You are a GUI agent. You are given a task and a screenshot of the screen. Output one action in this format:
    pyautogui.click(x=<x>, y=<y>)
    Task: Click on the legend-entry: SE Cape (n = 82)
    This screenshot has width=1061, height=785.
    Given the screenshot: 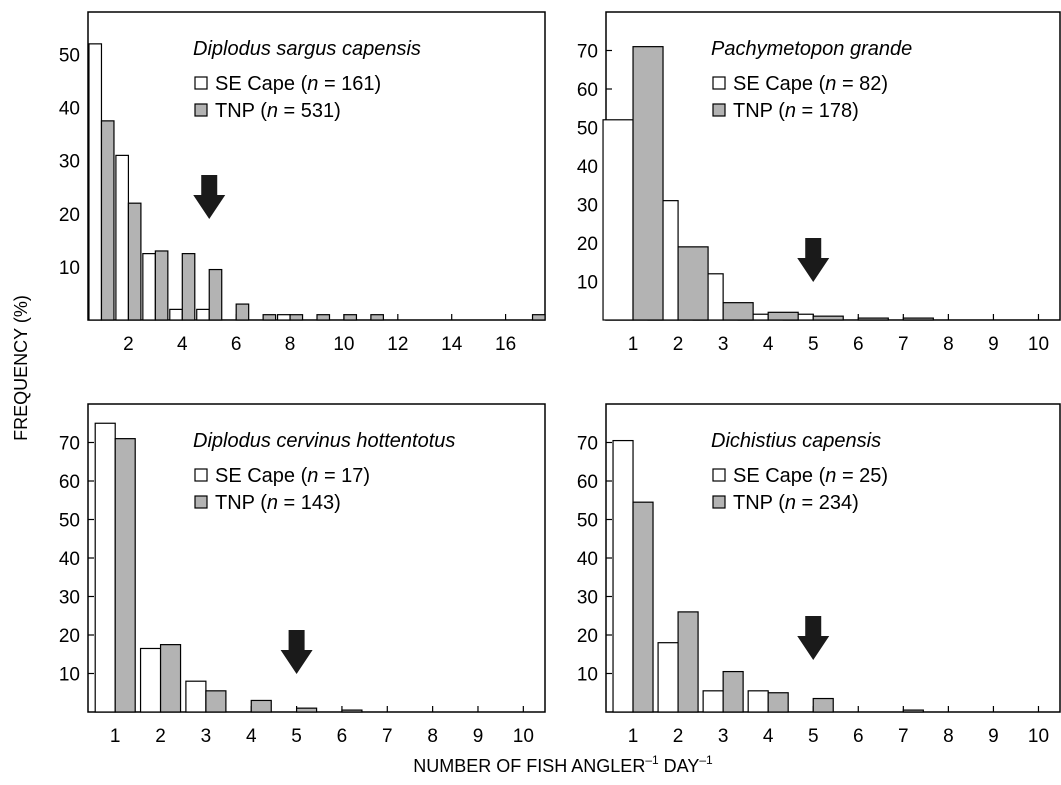 What is the action you would take?
    pyautogui.click(x=810, y=84)
    